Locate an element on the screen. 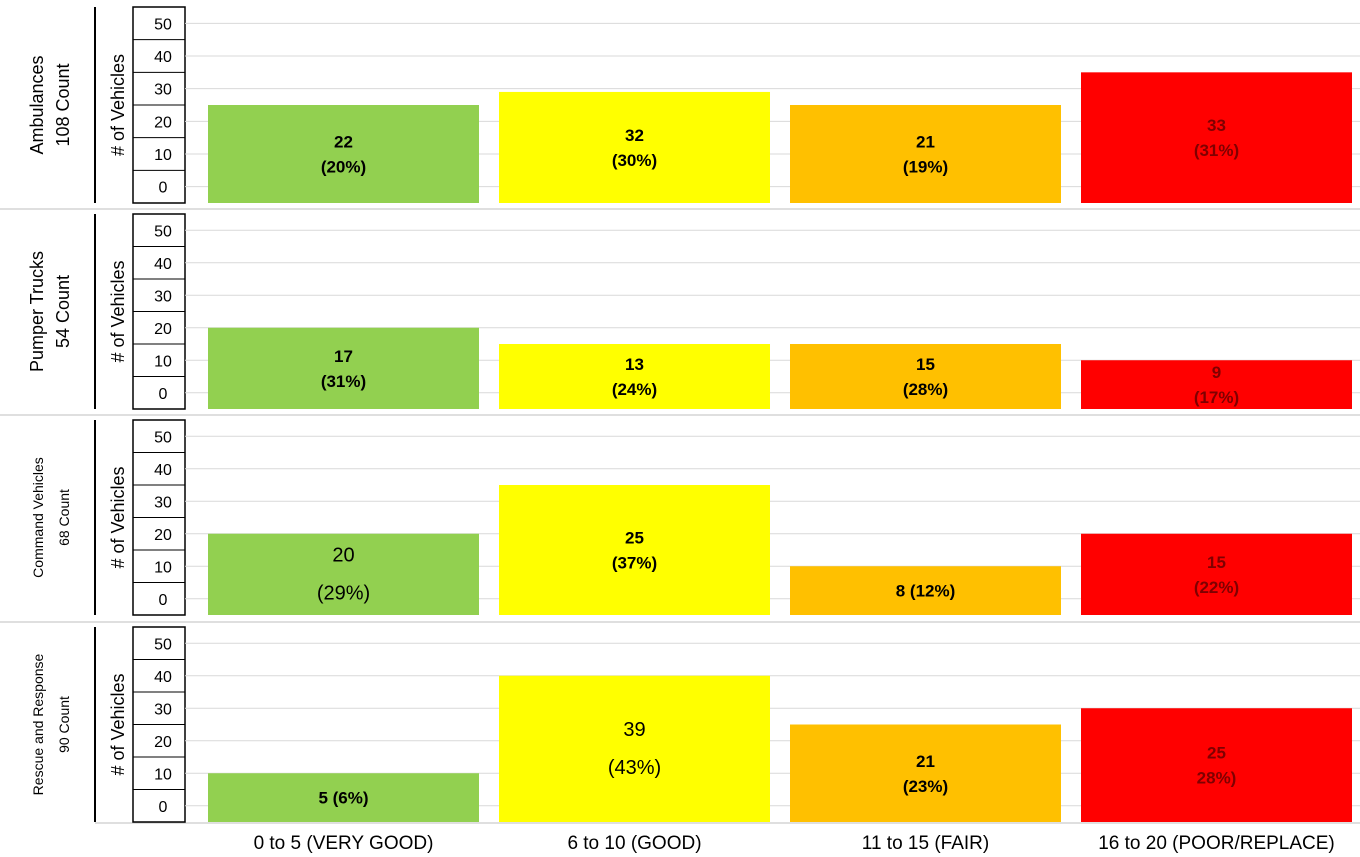 This screenshot has width=1360, height=857. bar-value-label: 22 is located at coordinates (343, 142).